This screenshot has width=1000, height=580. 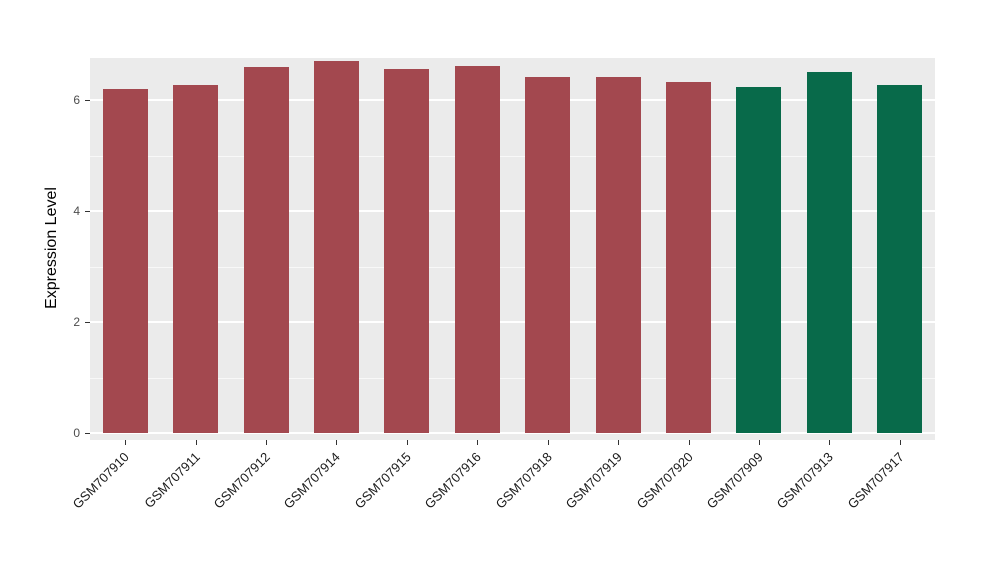 I want to click on y-tick-label-4: 4, so click(x=76, y=211).